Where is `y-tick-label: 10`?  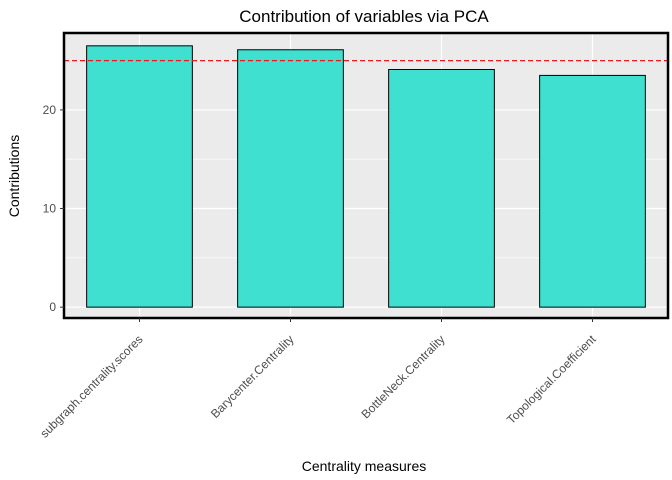 y-tick-label: 10 is located at coordinates (50, 209).